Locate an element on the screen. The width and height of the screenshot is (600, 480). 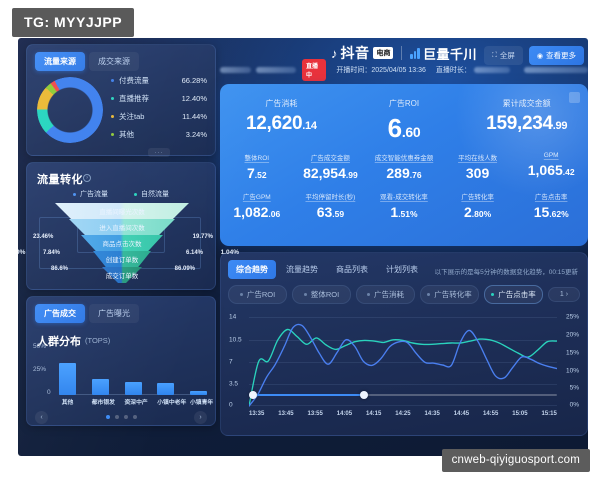
trend-svg is located at coordinates (403, 365).